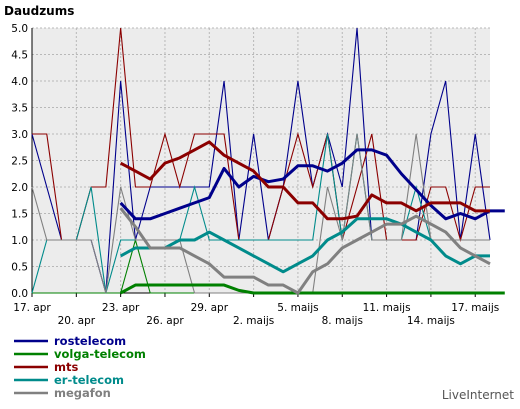 Image resolution: width=520 pixels, height=409 pixels. Describe the element at coordinates (90, 341) in the screenshot. I see `legend-label-rostelecom: rostelecom` at that location.